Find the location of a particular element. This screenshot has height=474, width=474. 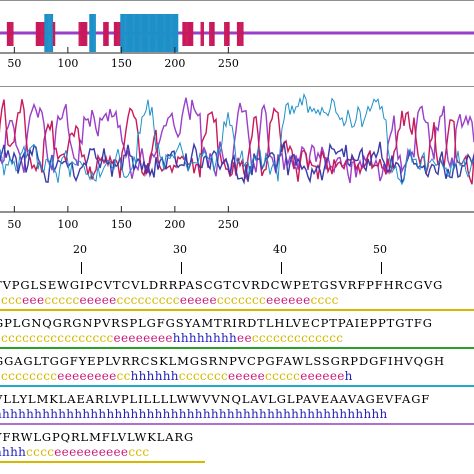

mid-axis-tick-label: 100 is located at coordinates (67, 224).